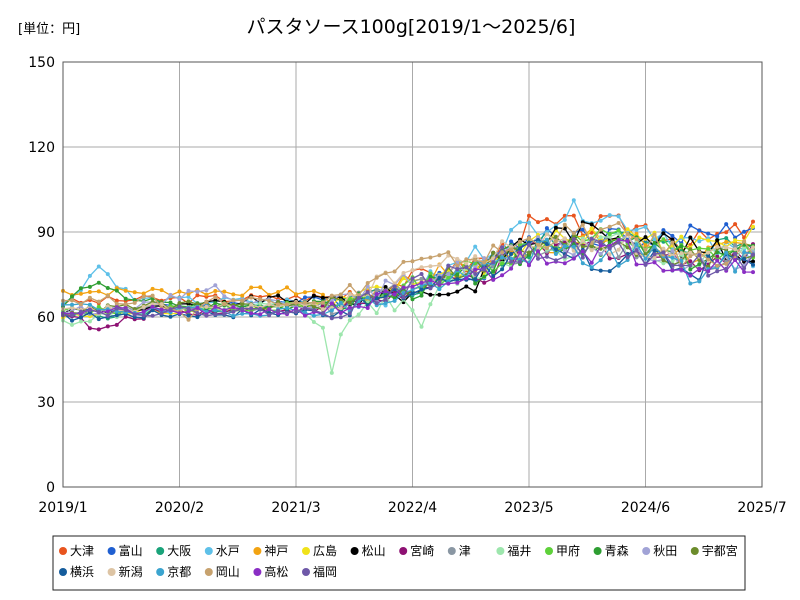  Describe the element at coordinates (325, 571) in the screenshot. I see `legend-label: 福岡` at that location.